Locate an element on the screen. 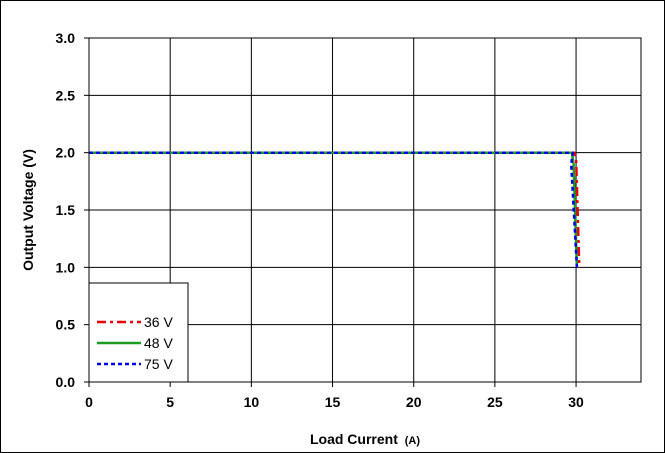  y-tick-label: 0.0 is located at coordinates (66, 382).